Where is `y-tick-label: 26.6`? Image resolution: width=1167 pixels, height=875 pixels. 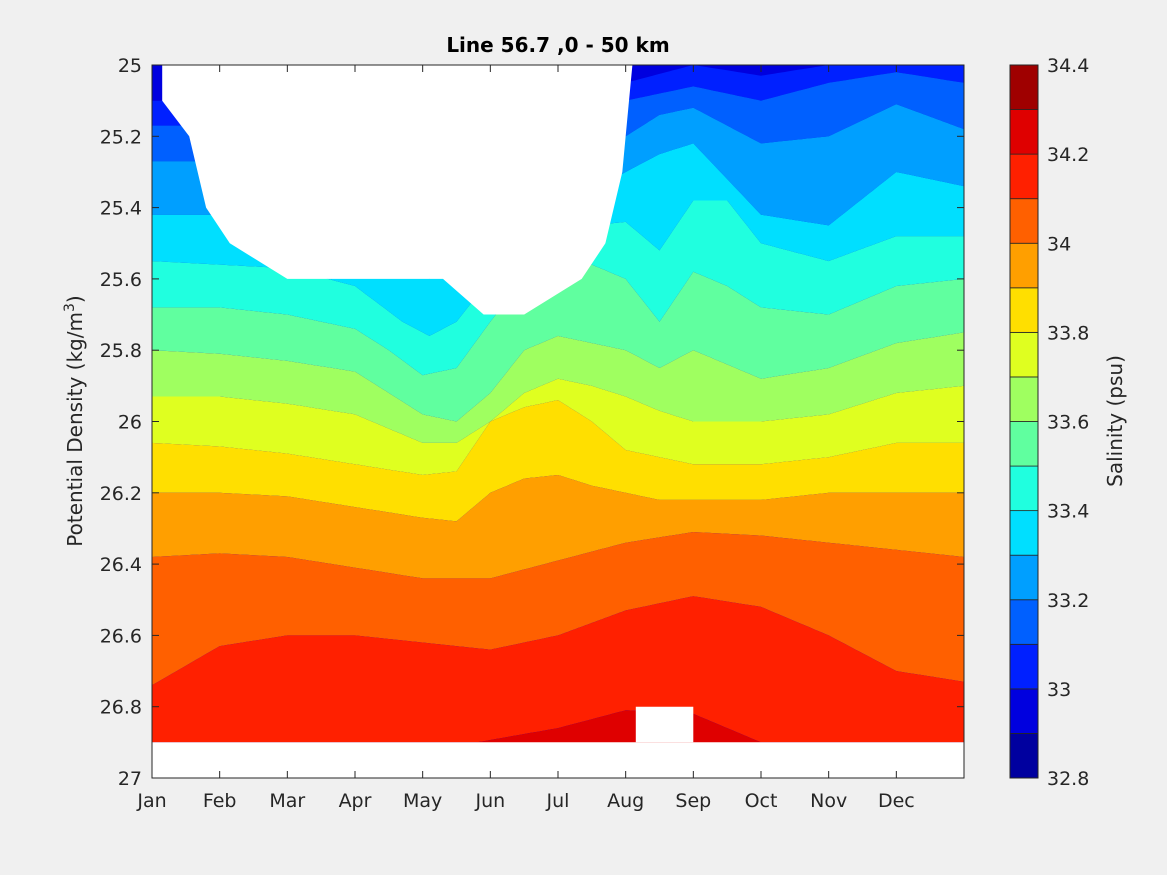 y-tick-label: 26.6 is located at coordinates (121, 636).